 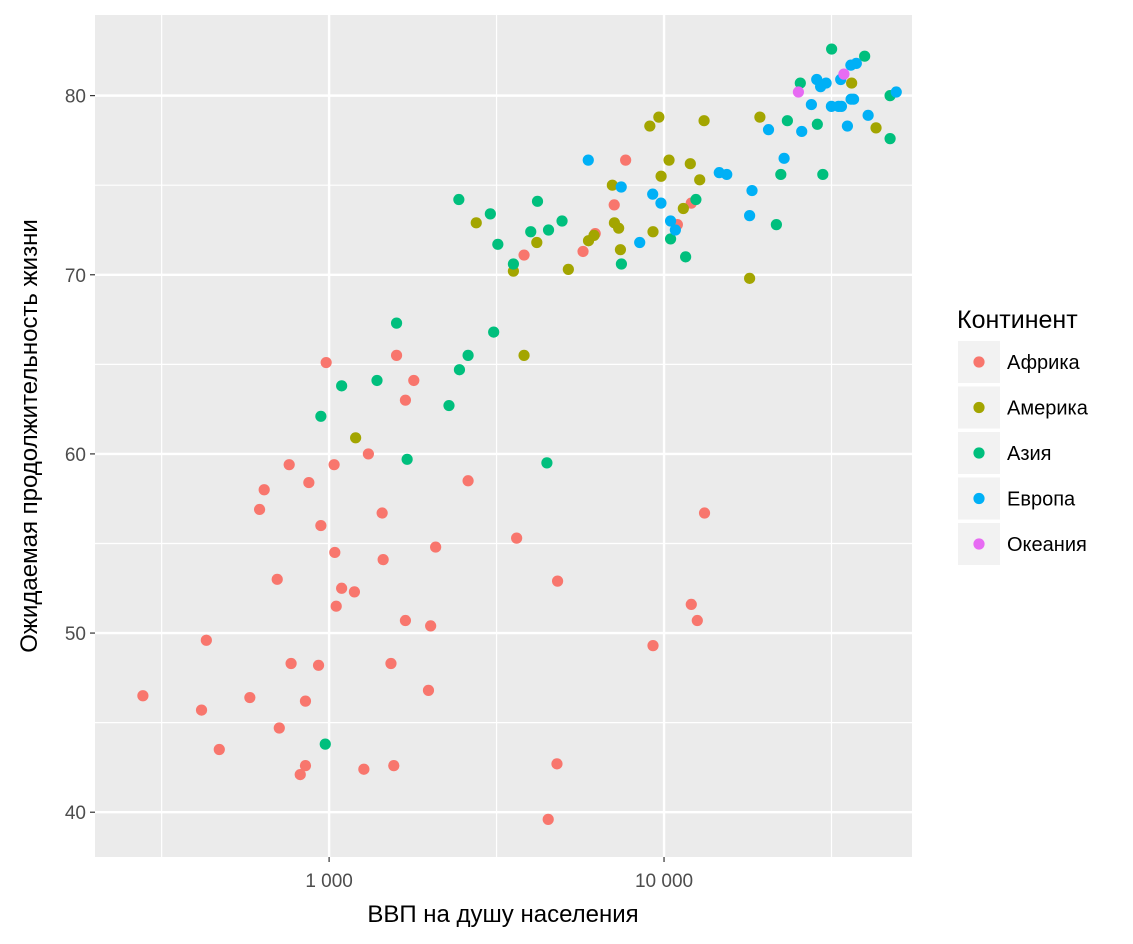 What do you see at coordinates (75, 455) in the screenshot?
I see `y-tick-label: 60` at bounding box center [75, 455].